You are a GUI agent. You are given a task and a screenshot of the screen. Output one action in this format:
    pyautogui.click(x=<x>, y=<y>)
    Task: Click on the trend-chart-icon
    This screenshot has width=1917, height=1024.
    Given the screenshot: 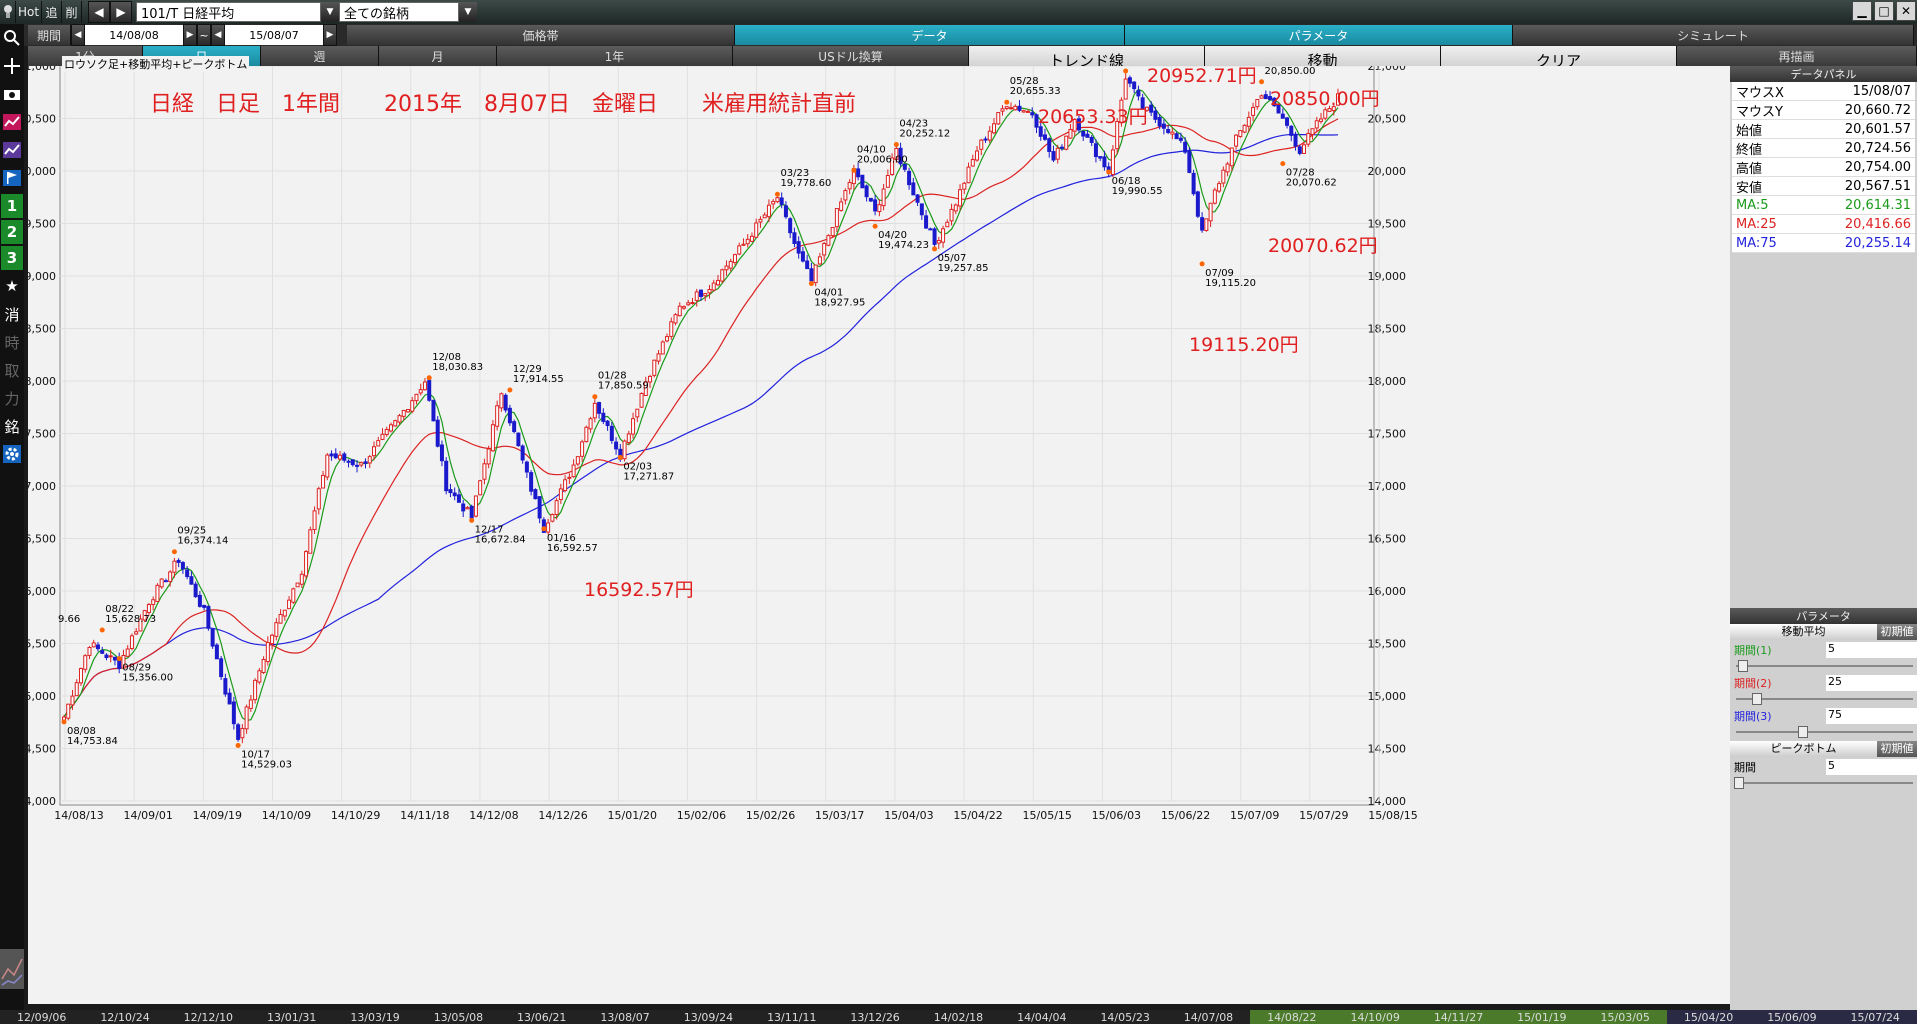 What is the action you would take?
    pyautogui.click(x=12, y=150)
    